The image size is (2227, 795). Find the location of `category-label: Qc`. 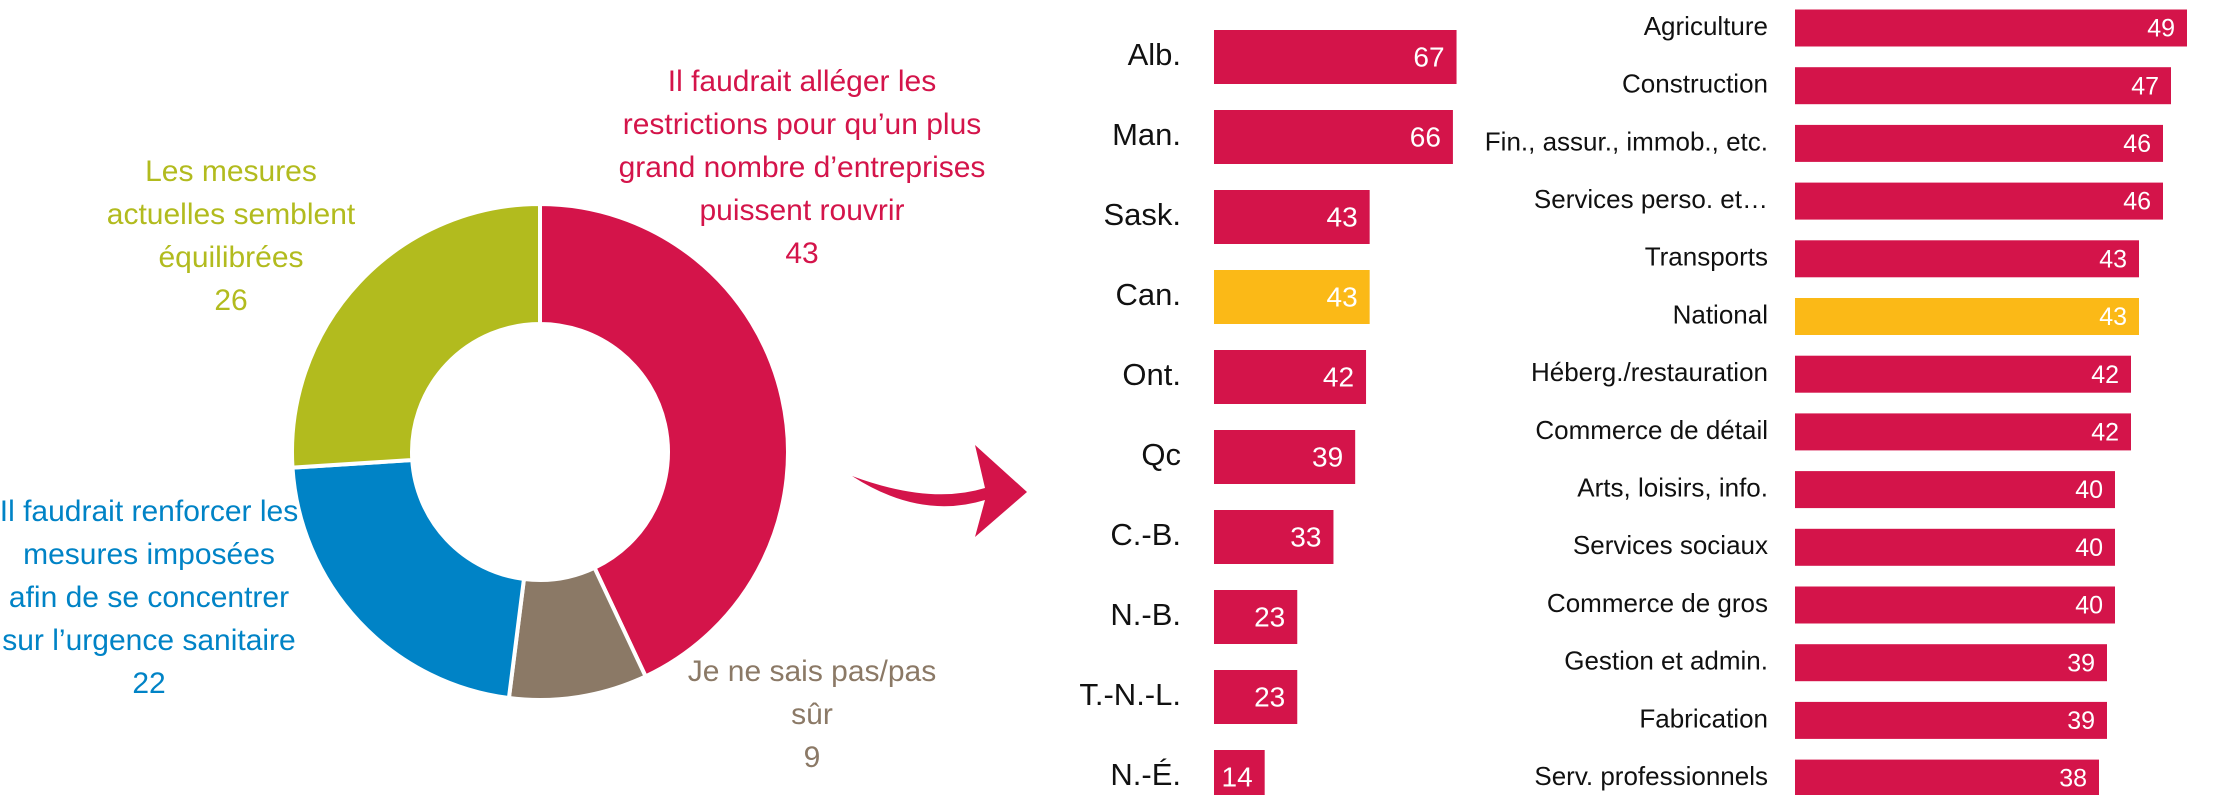

category-label: Qc is located at coordinates (1161, 454).